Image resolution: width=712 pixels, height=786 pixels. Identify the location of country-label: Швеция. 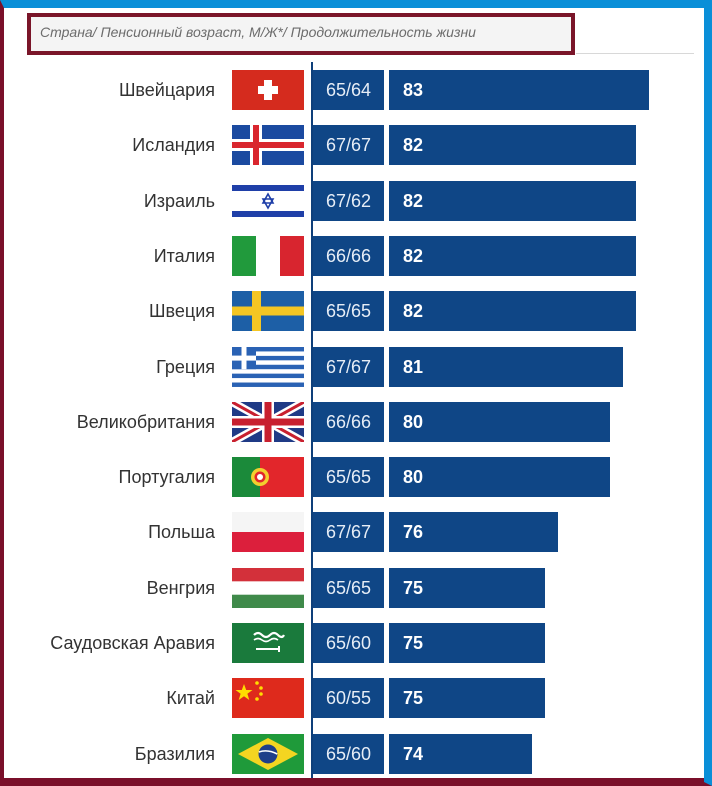
(182, 311).